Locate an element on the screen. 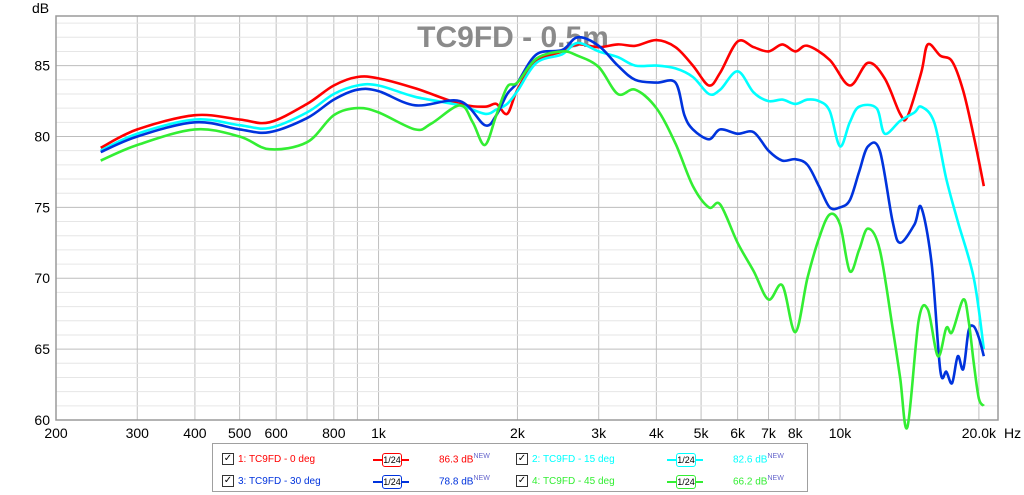 Image resolution: width=1024 pixels, height=495 pixels. x-tick-label: 4k is located at coordinates (657, 433).